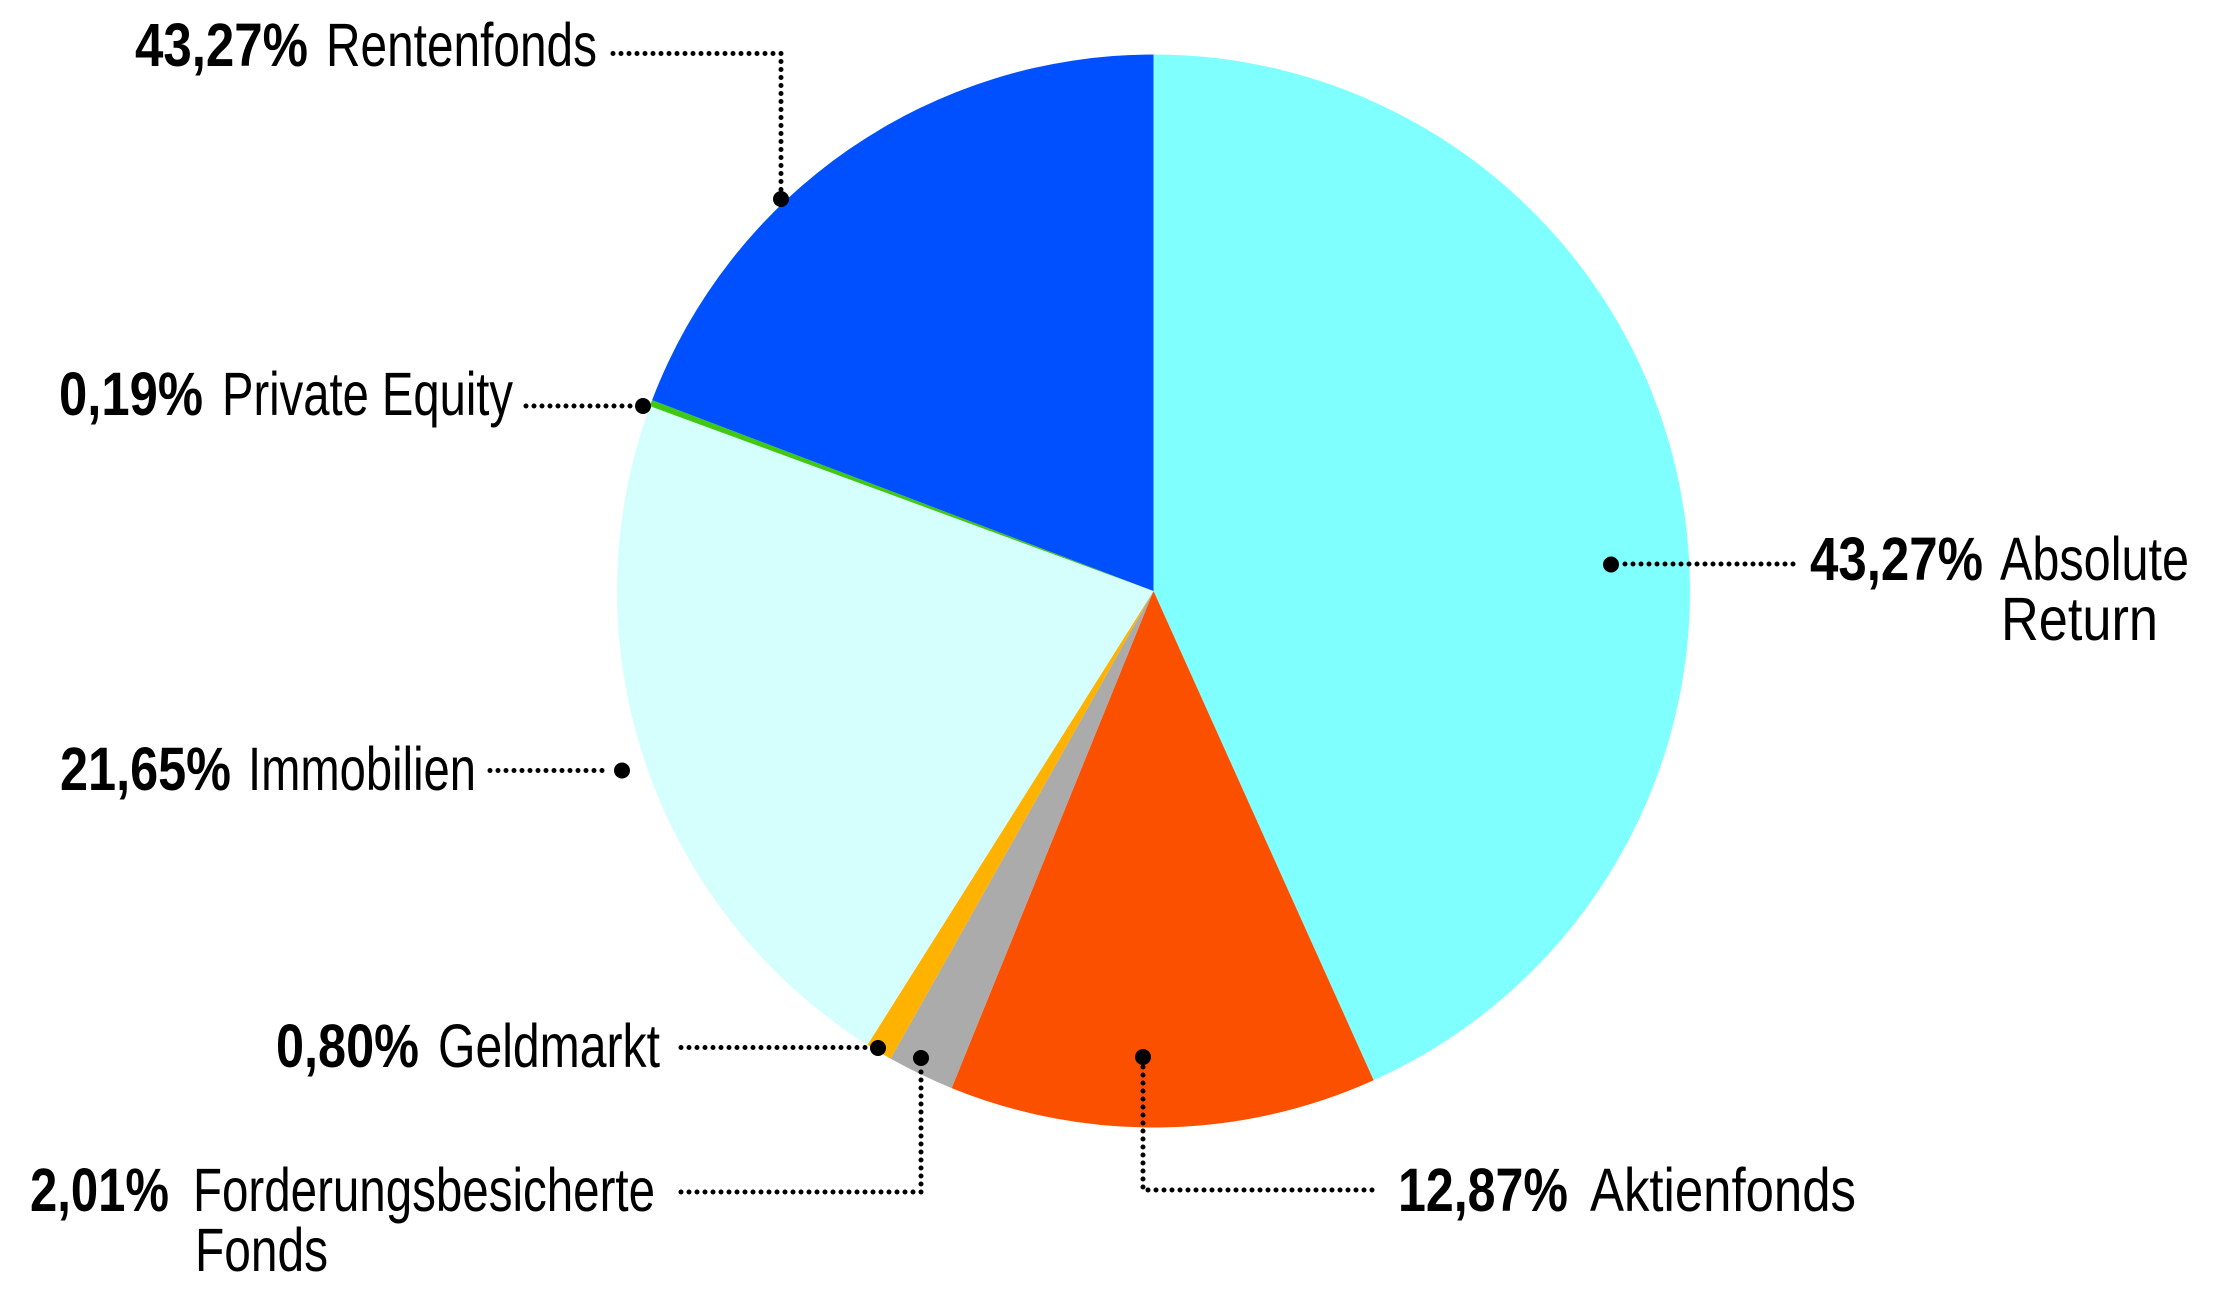 Image resolution: width=2213 pixels, height=1292 pixels. What do you see at coordinates (1723, 1190) in the screenshot?
I see `svg-text: Aktienfonds` at bounding box center [1723, 1190].